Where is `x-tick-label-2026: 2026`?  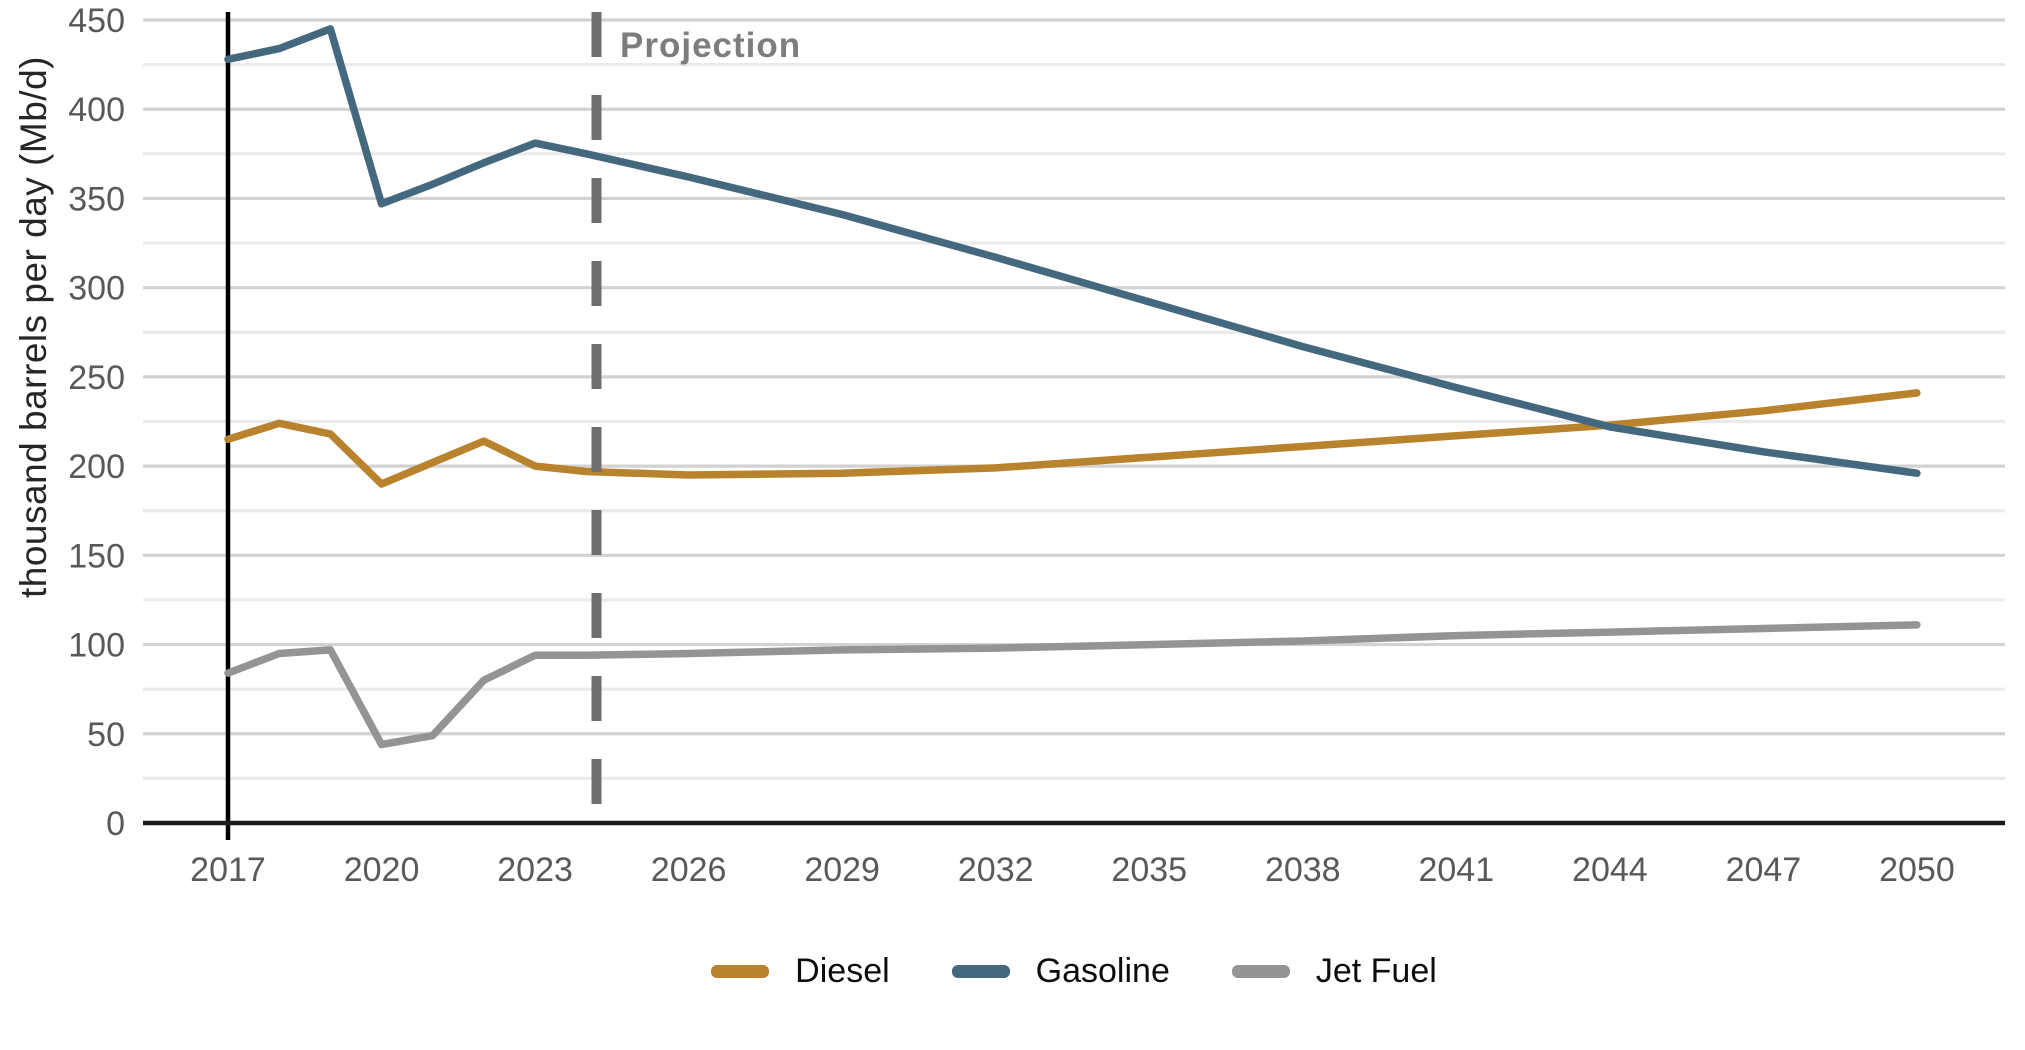
x-tick-label-2026: 2026 is located at coordinates (689, 870).